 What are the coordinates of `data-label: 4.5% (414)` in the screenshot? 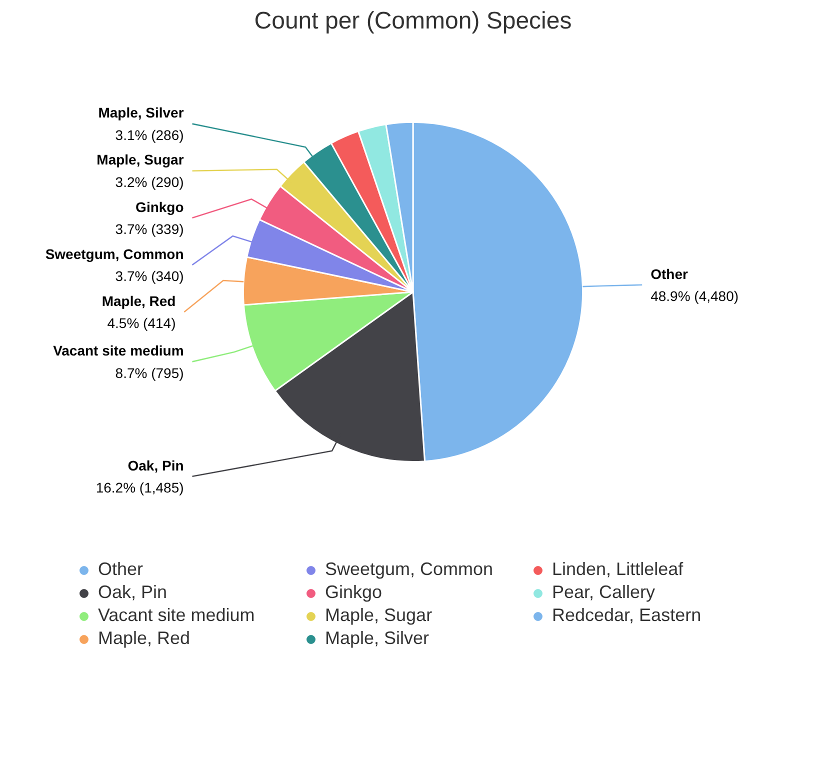 It's located at (141, 323).